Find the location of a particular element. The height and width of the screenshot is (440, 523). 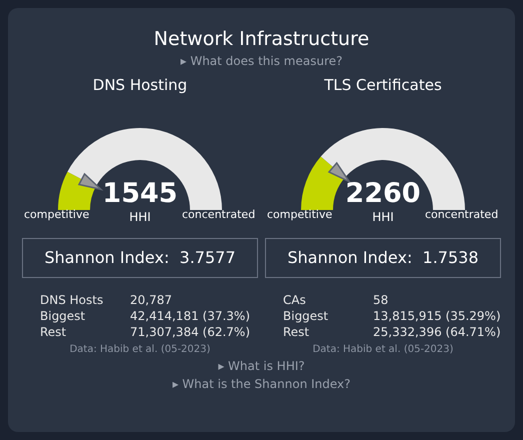

text: DNS Hosts is located at coordinates (72, 300).